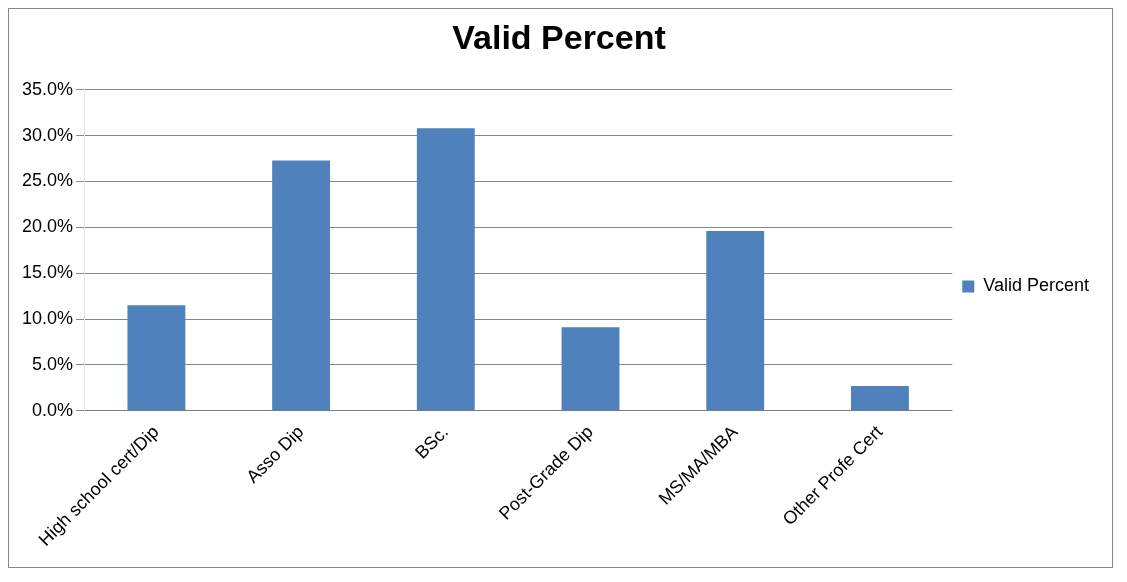 Image resolution: width=1127 pixels, height=582 pixels. Describe the element at coordinates (47, 88) in the screenshot. I see `y-tick-label: 35.0%` at that location.